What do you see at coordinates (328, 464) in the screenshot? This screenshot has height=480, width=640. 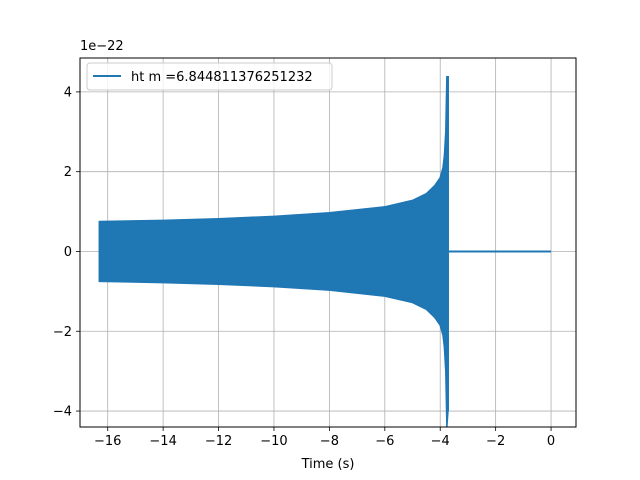 I see `x-axis-label: Time (s)` at bounding box center [328, 464].